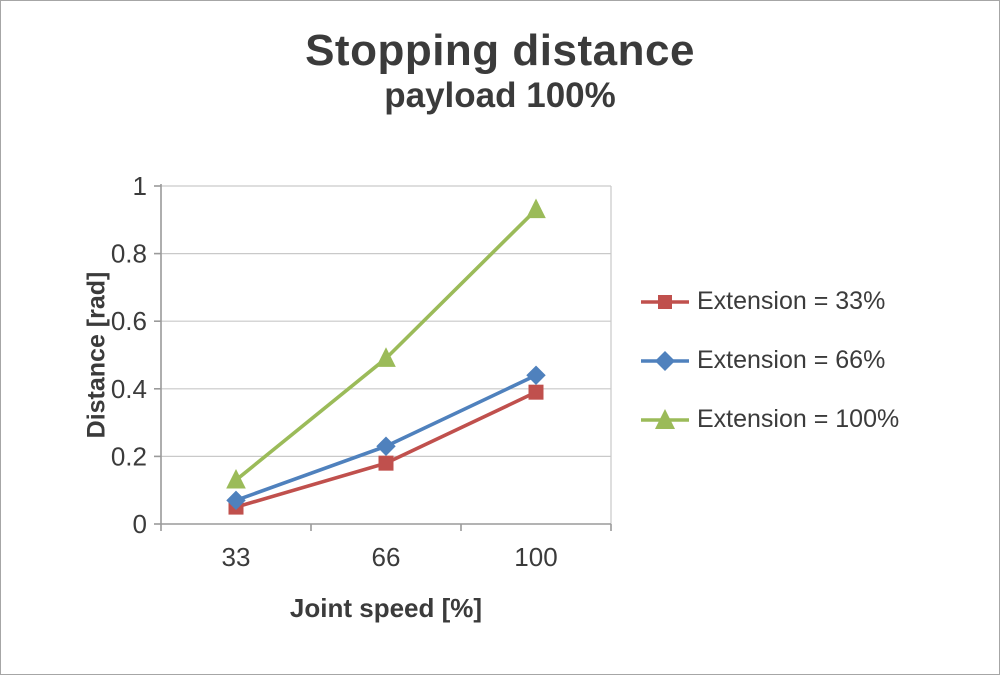 Image resolution: width=1000 pixels, height=675 pixels. I want to click on legend-item-label: Extension = 100%, so click(798, 419).